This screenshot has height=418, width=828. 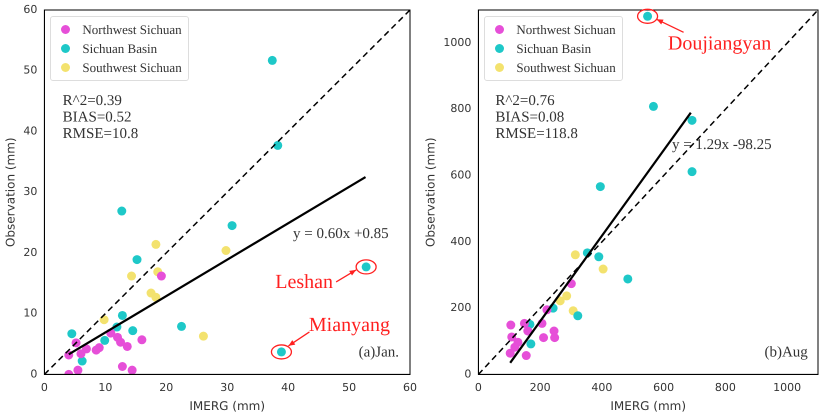 I want to click on x-tick-label: 400, so click(x=601, y=387).